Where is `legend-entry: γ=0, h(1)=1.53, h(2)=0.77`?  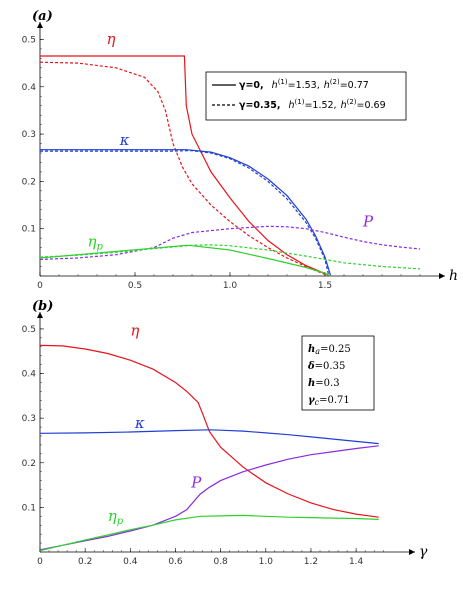
legend-entry: γ=0, h(1)=1.53, h(2)=0.77 is located at coordinates (304, 84).